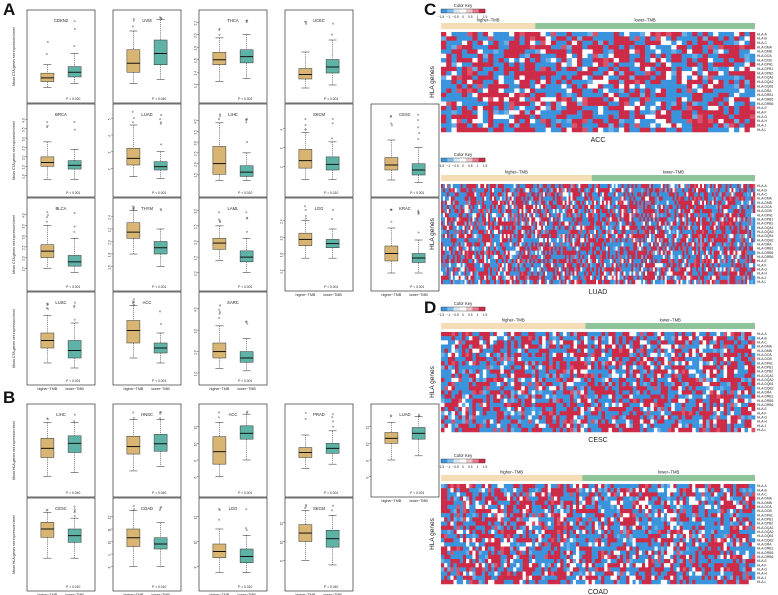 The image size is (778, 595). Describe the element at coordinates (332, 295) in the screenshot. I see `x-label-lower: lower−TMB` at that location.